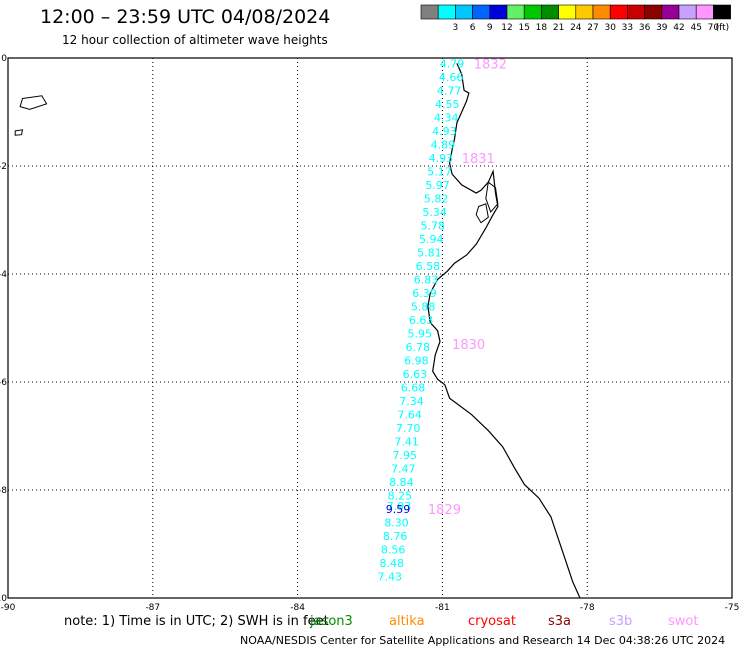 The image size is (740, 650). What do you see at coordinates (732, 608) in the screenshot?
I see `x-tick-label: -75` at bounding box center [732, 608].